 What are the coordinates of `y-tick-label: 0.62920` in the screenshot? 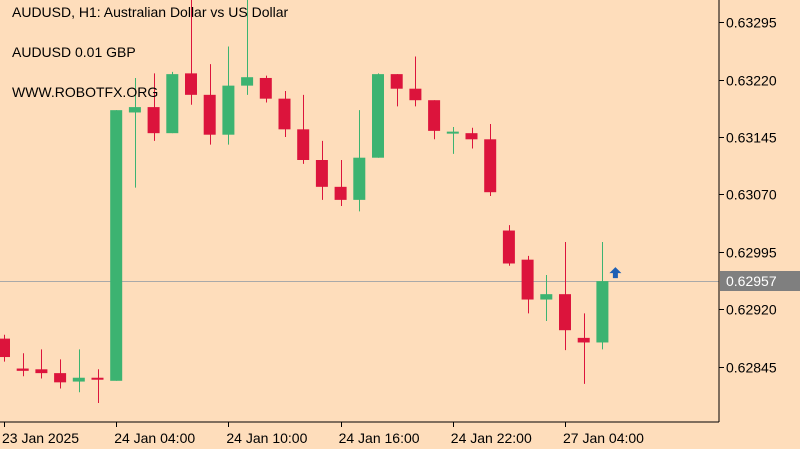 It's located at (751, 310).